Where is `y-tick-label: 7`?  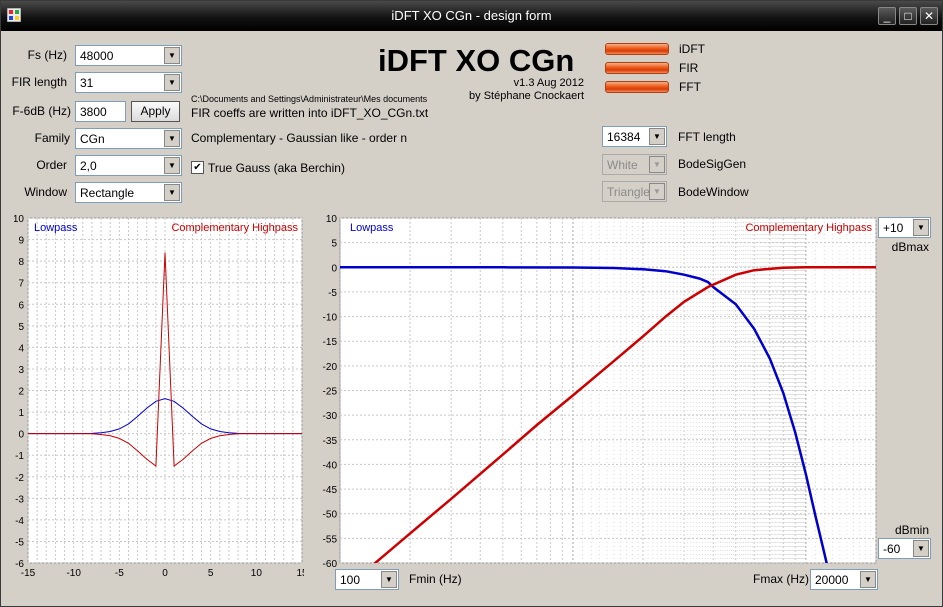 y-tick-label: 7 is located at coordinates (21, 284).